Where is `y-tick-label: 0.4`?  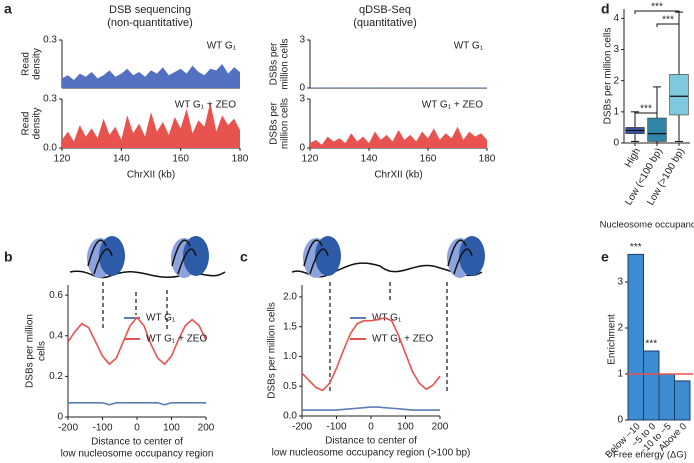
y-tick-label: 0.4 is located at coordinates (56, 335).